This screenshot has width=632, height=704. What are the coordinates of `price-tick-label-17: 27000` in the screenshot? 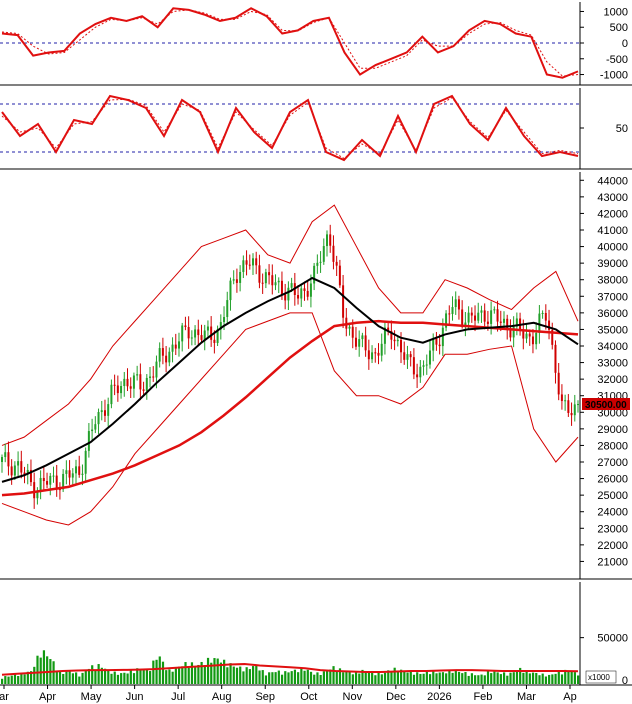 It's located at (612, 463).